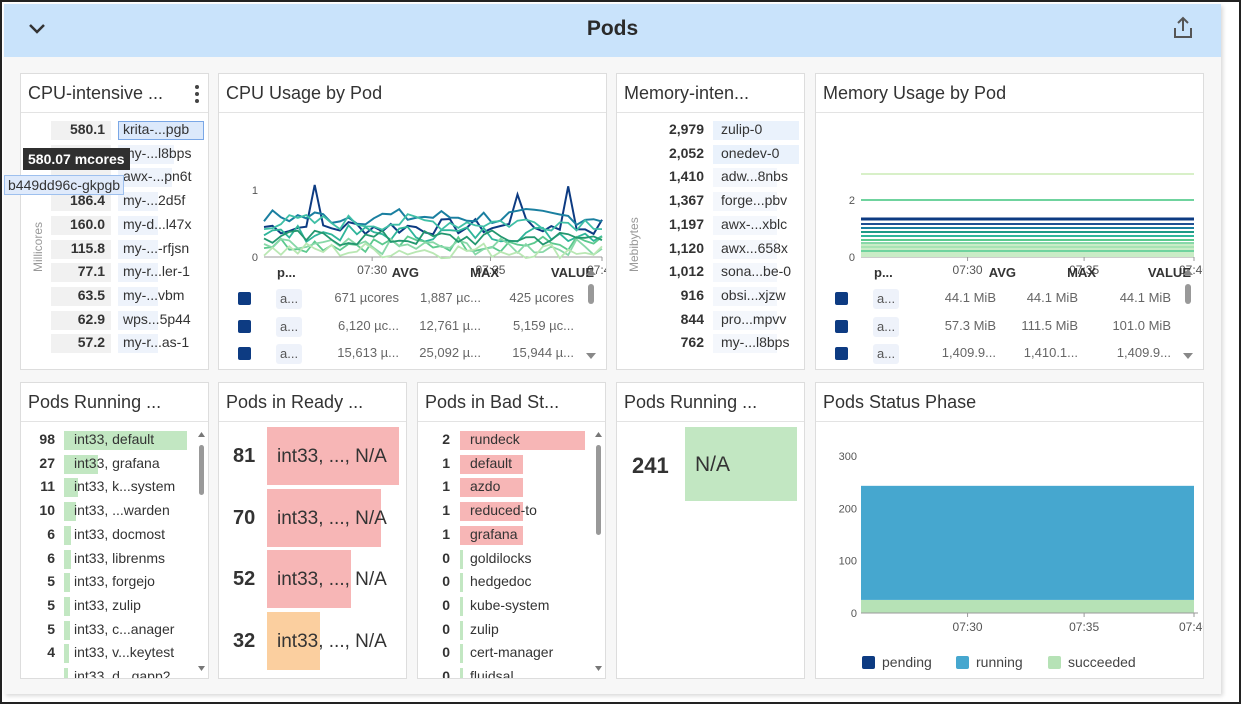  I want to click on toplist-row: 186.4 my-...2d5f, so click(128, 201).